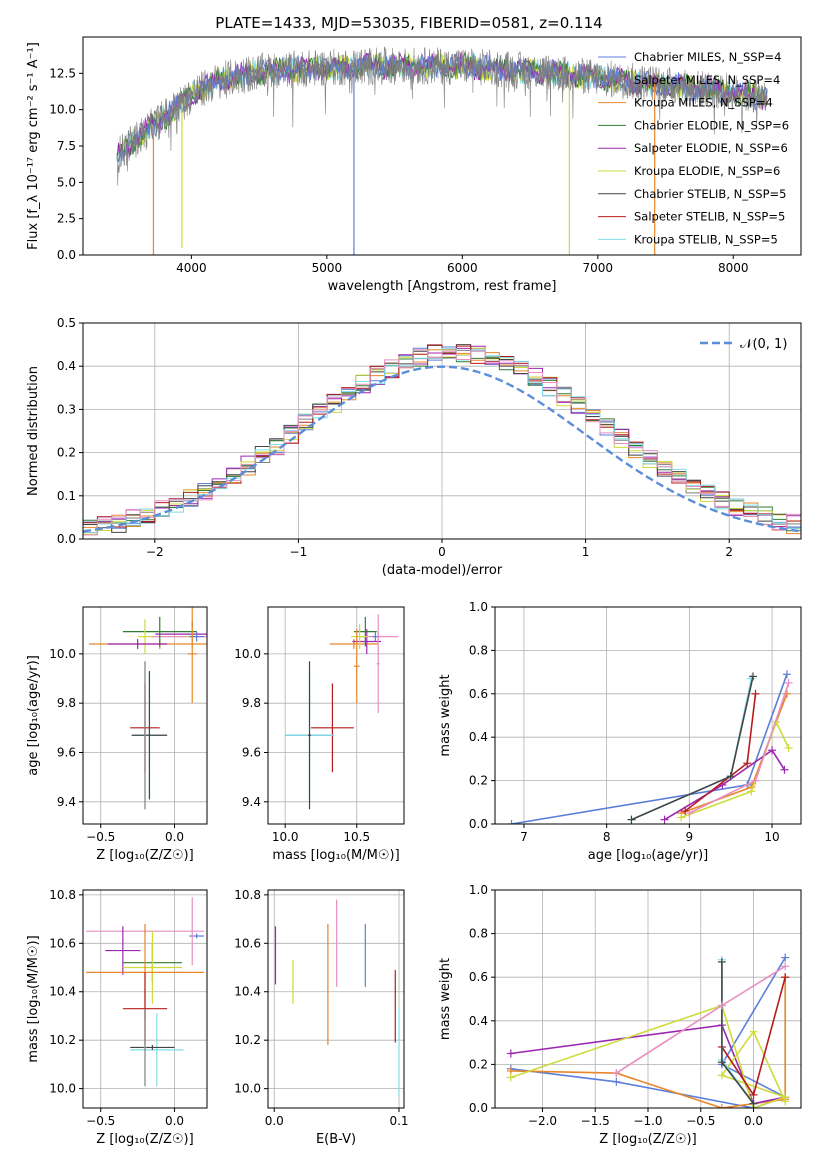 This screenshot has height=1170, width=819. I want to click on y-axis-label: age [log₁₀(age/yr)], so click(33, 715).